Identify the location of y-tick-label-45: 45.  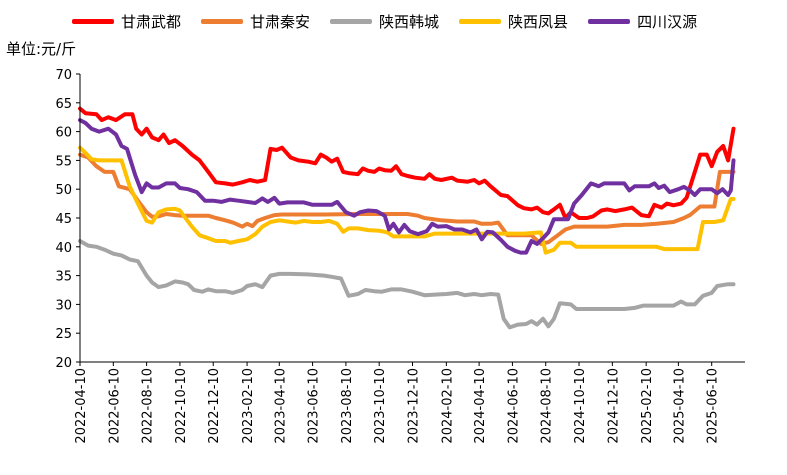
(63, 219).